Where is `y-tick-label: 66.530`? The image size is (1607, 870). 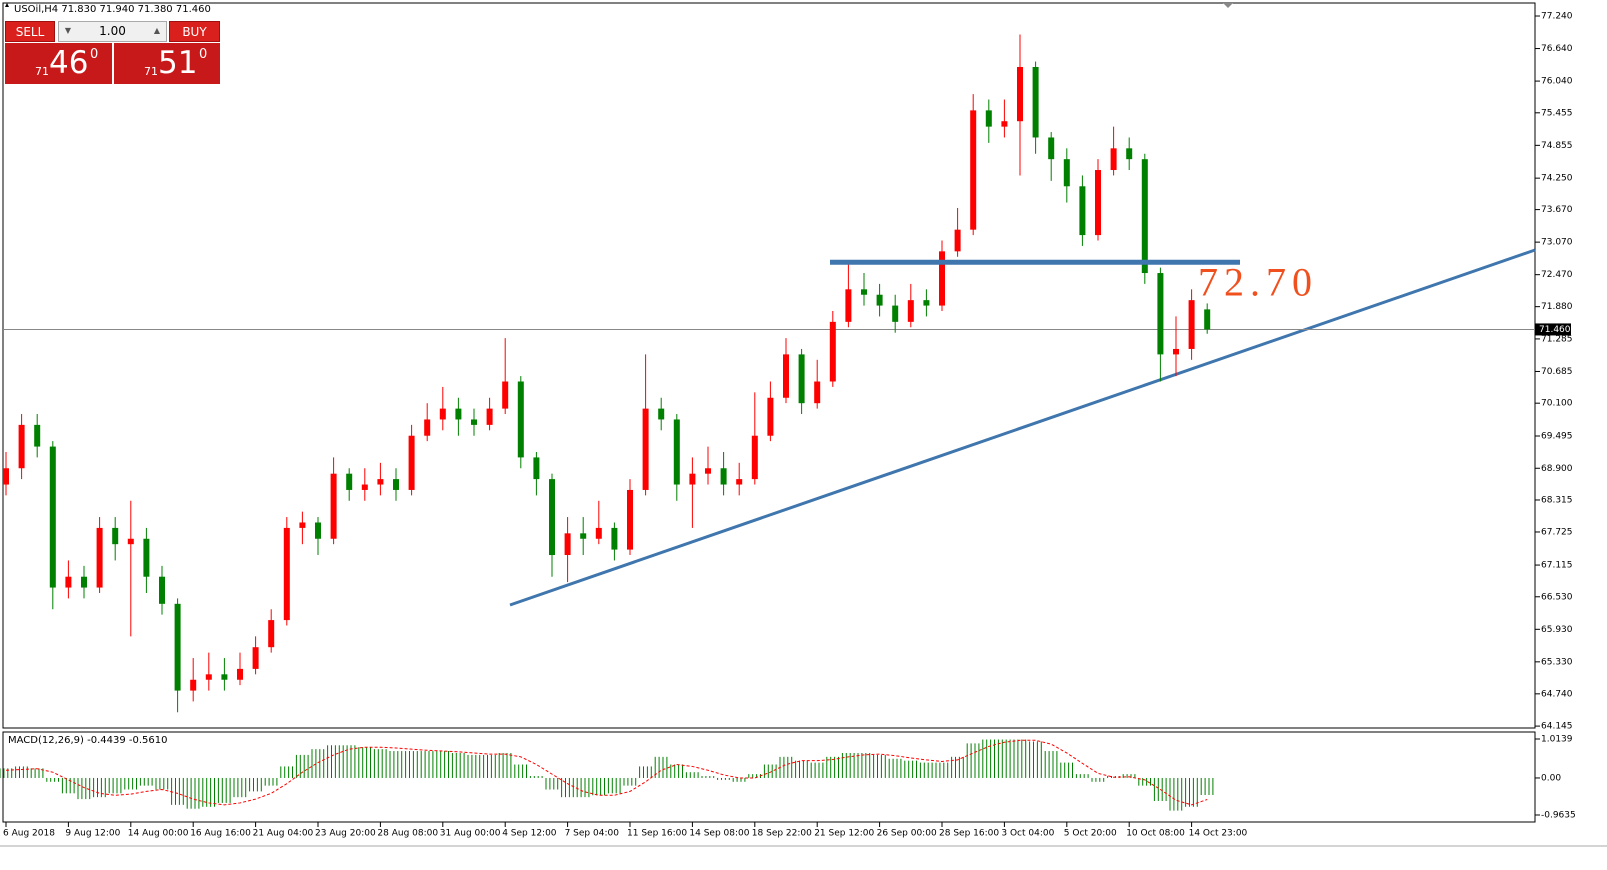
y-tick-label: 66.530 is located at coordinates (1557, 597).